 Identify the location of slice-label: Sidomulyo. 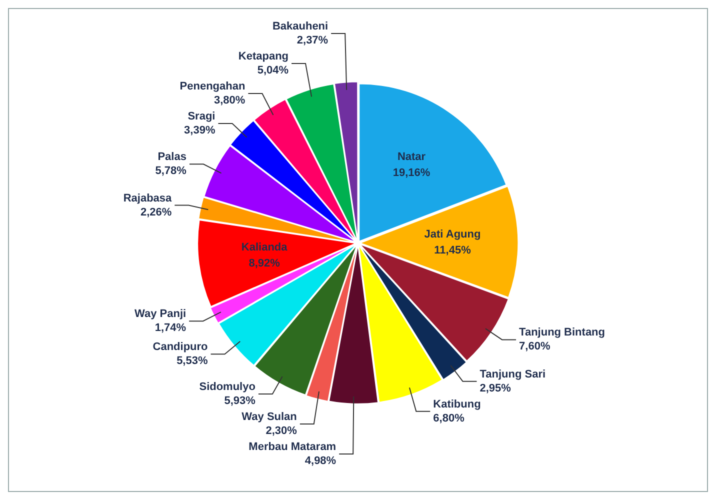
(227, 386).